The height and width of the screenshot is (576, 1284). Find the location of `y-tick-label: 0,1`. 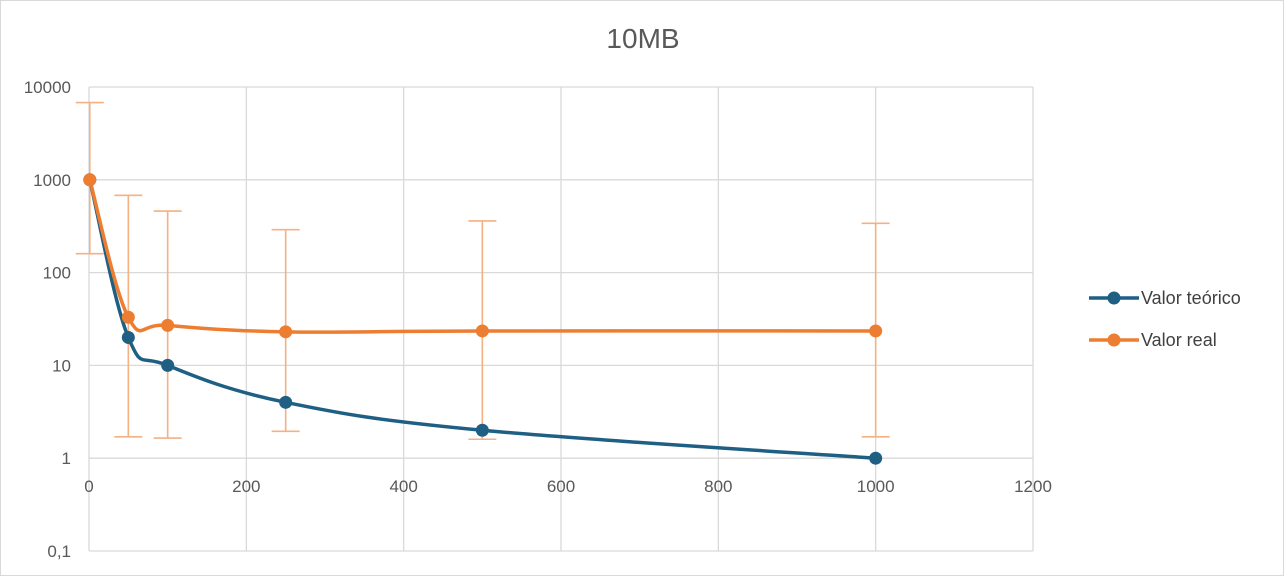

y-tick-label: 0,1 is located at coordinates (59, 551).